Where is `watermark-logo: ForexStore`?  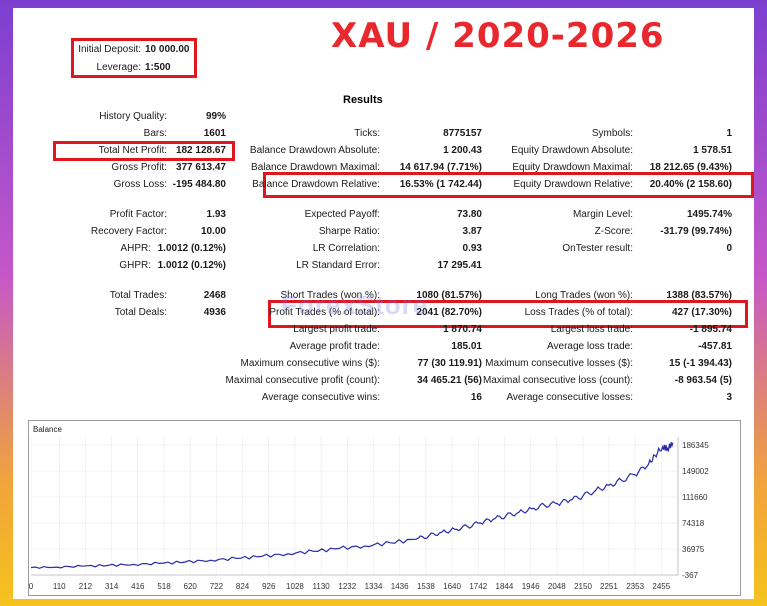 watermark-logo: ForexStore is located at coordinates (355, 305).